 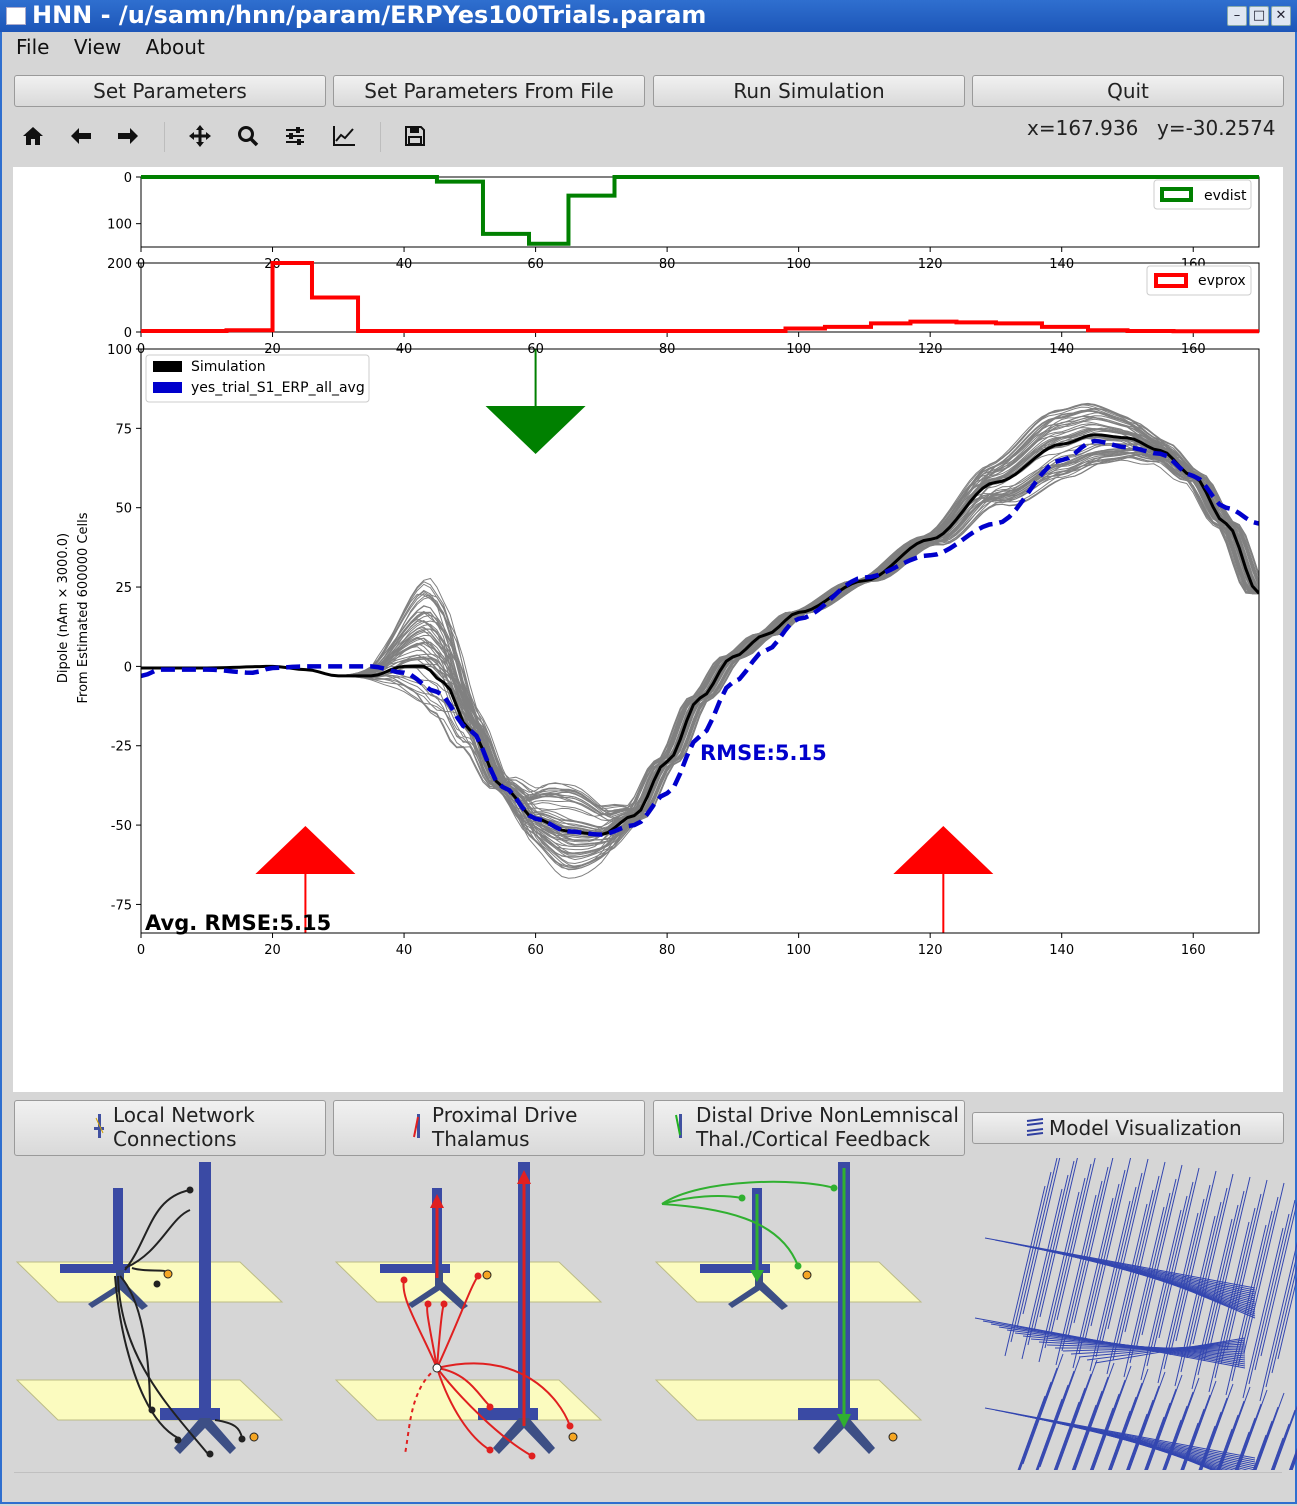 What do you see at coordinates (33, 136) in the screenshot?
I see `home-icon` at bounding box center [33, 136].